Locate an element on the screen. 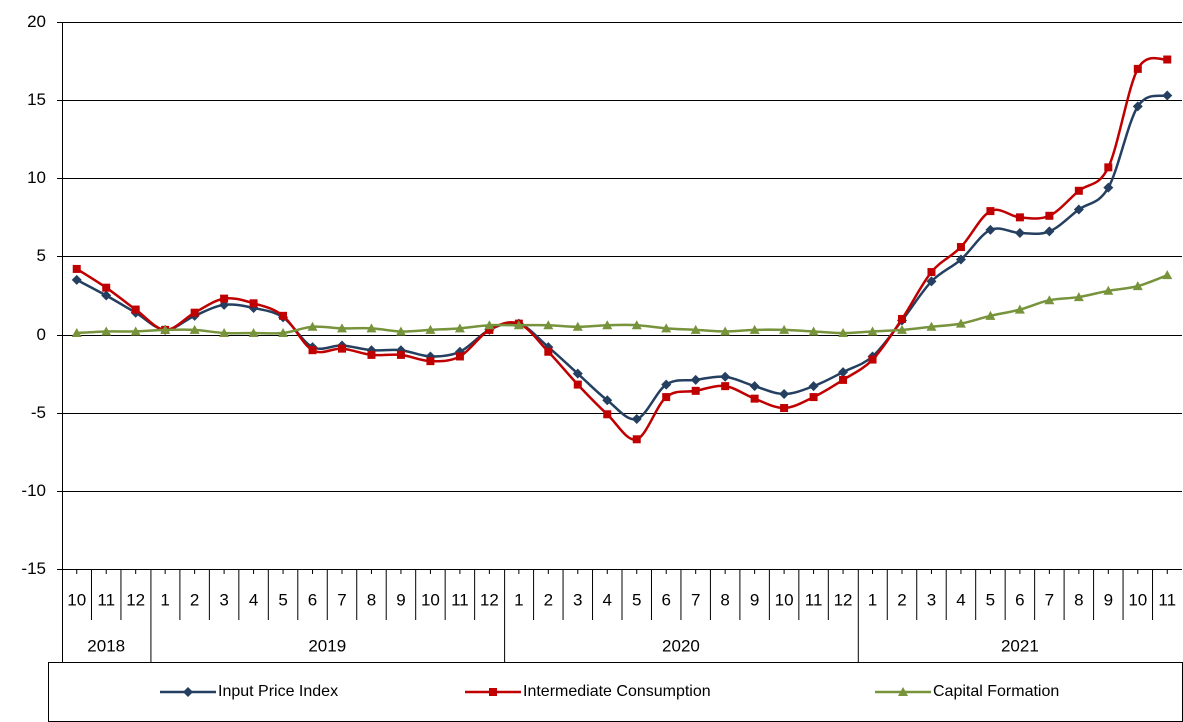 The width and height of the screenshot is (1183, 722). y-tick-label: 0 is located at coordinates (41, 334).